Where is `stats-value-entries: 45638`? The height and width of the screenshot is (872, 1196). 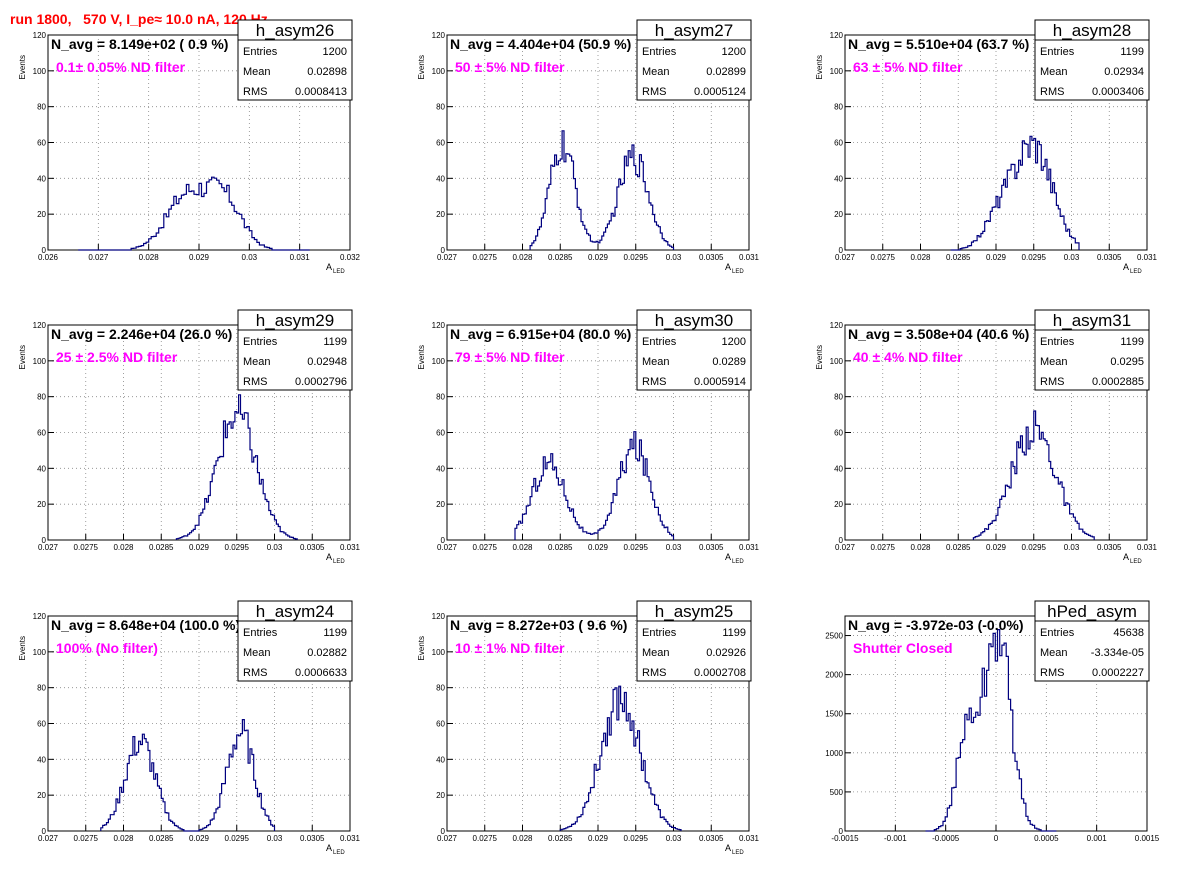 stats-value-entries: 45638 is located at coordinates (1128, 633).